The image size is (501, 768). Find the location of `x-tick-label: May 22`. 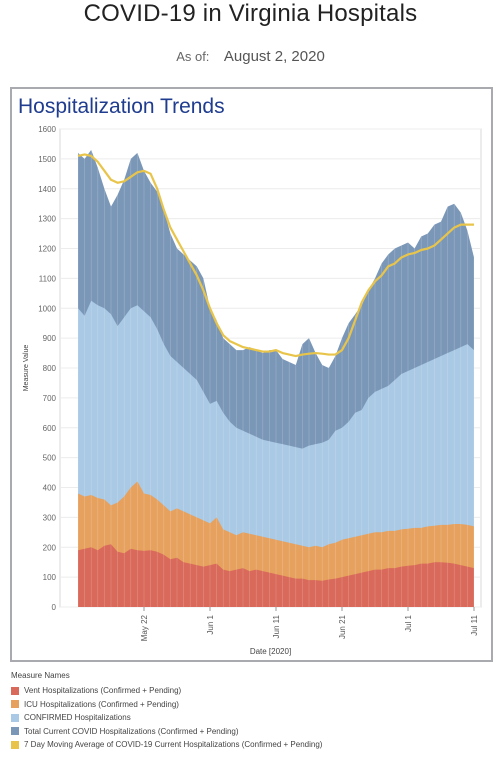

x-tick-label: May 22 is located at coordinates (144, 627).